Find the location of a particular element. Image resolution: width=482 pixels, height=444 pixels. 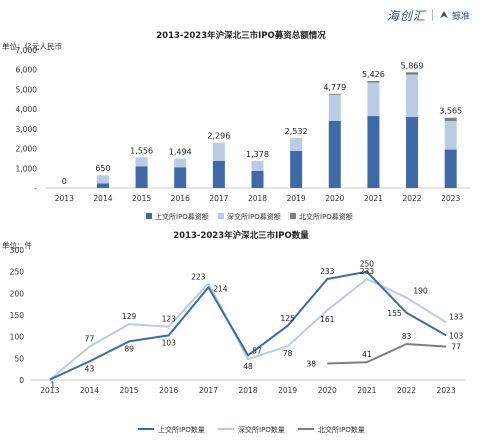

brand-header: 海创汇 鲸准 is located at coordinates (428, 15).